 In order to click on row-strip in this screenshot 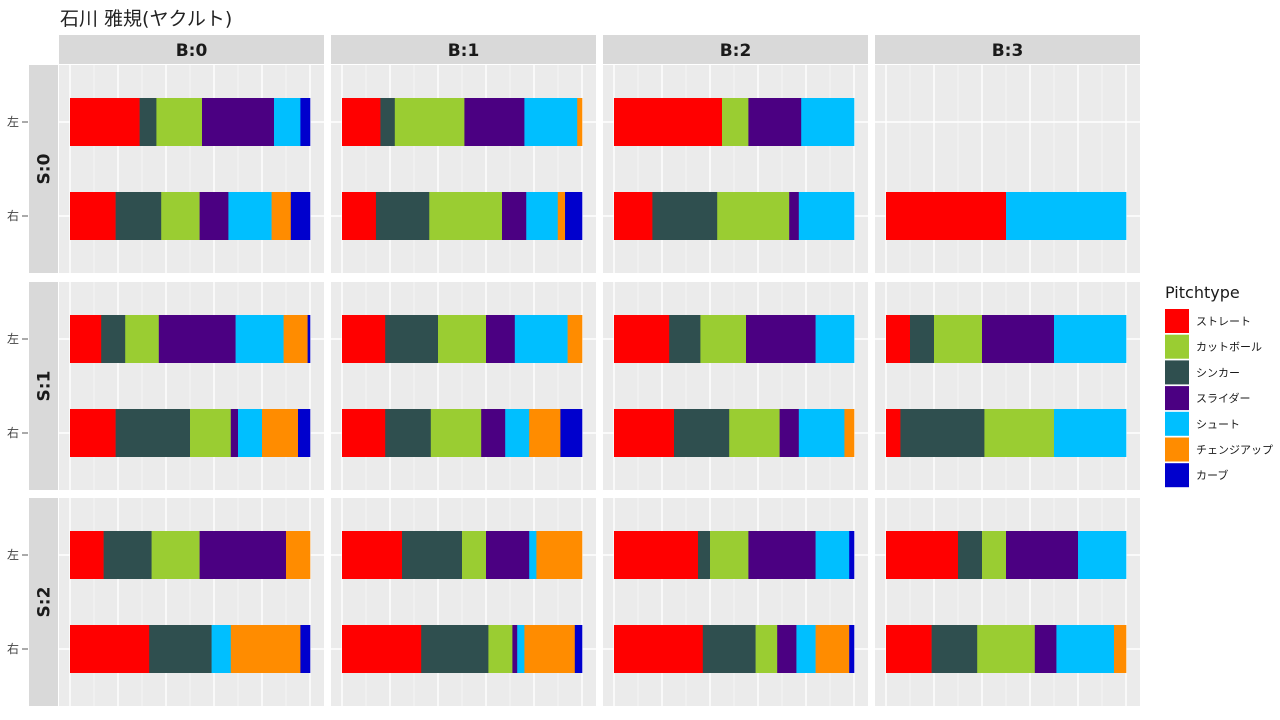, I will do `click(43, 602)`.